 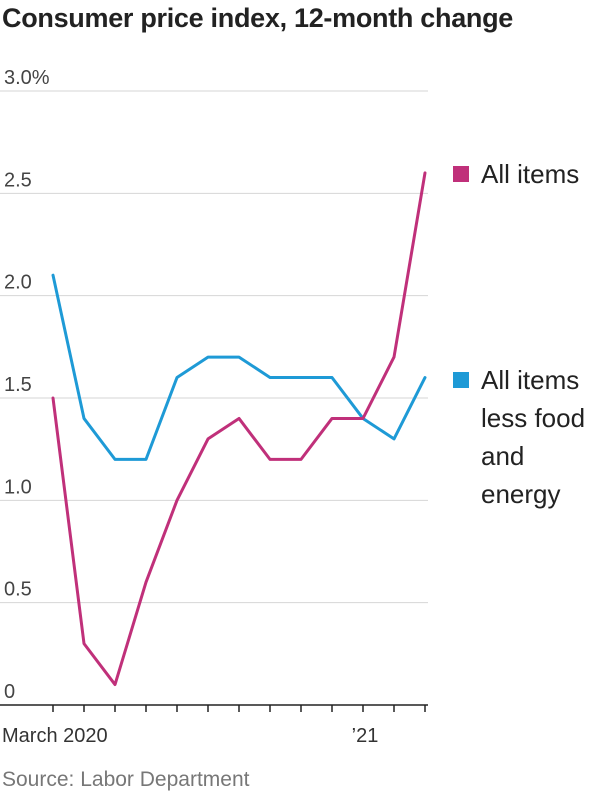 What do you see at coordinates (258, 18) in the screenshot?
I see `chart-title: Consumer price index, 12-month change` at bounding box center [258, 18].